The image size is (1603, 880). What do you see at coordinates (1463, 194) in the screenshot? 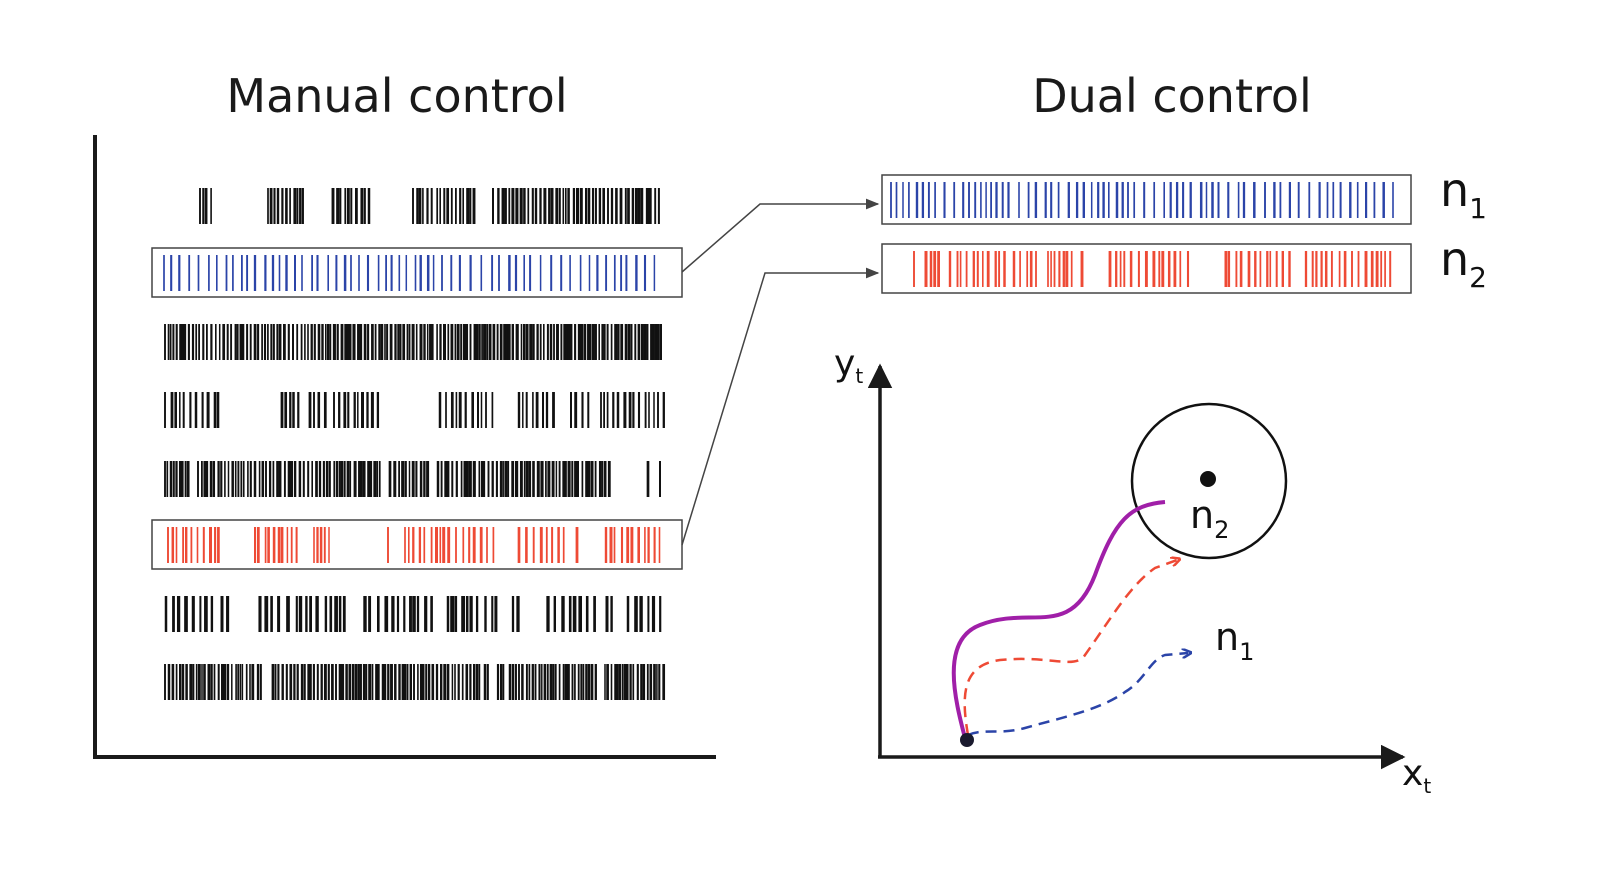
I see `dual-n1-label: n1` at bounding box center [1463, 194].